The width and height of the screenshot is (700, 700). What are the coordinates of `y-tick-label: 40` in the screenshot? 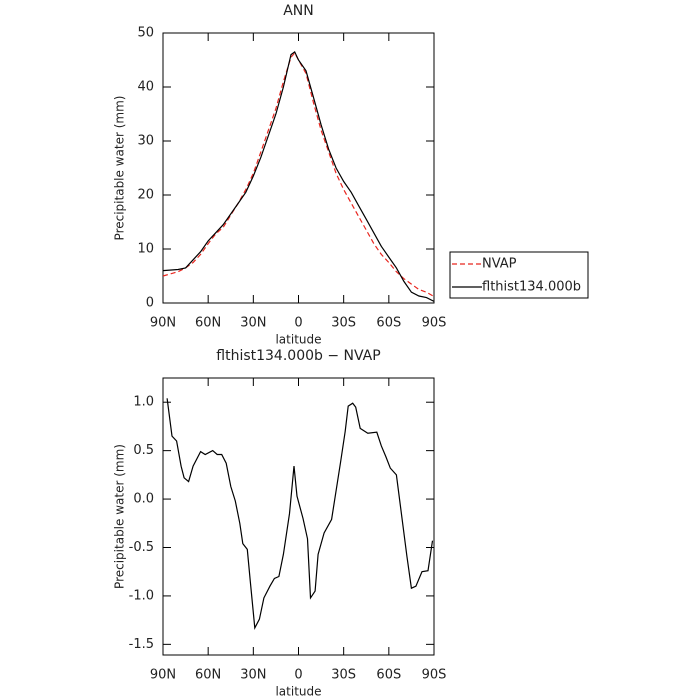 It's located at (145, 87).